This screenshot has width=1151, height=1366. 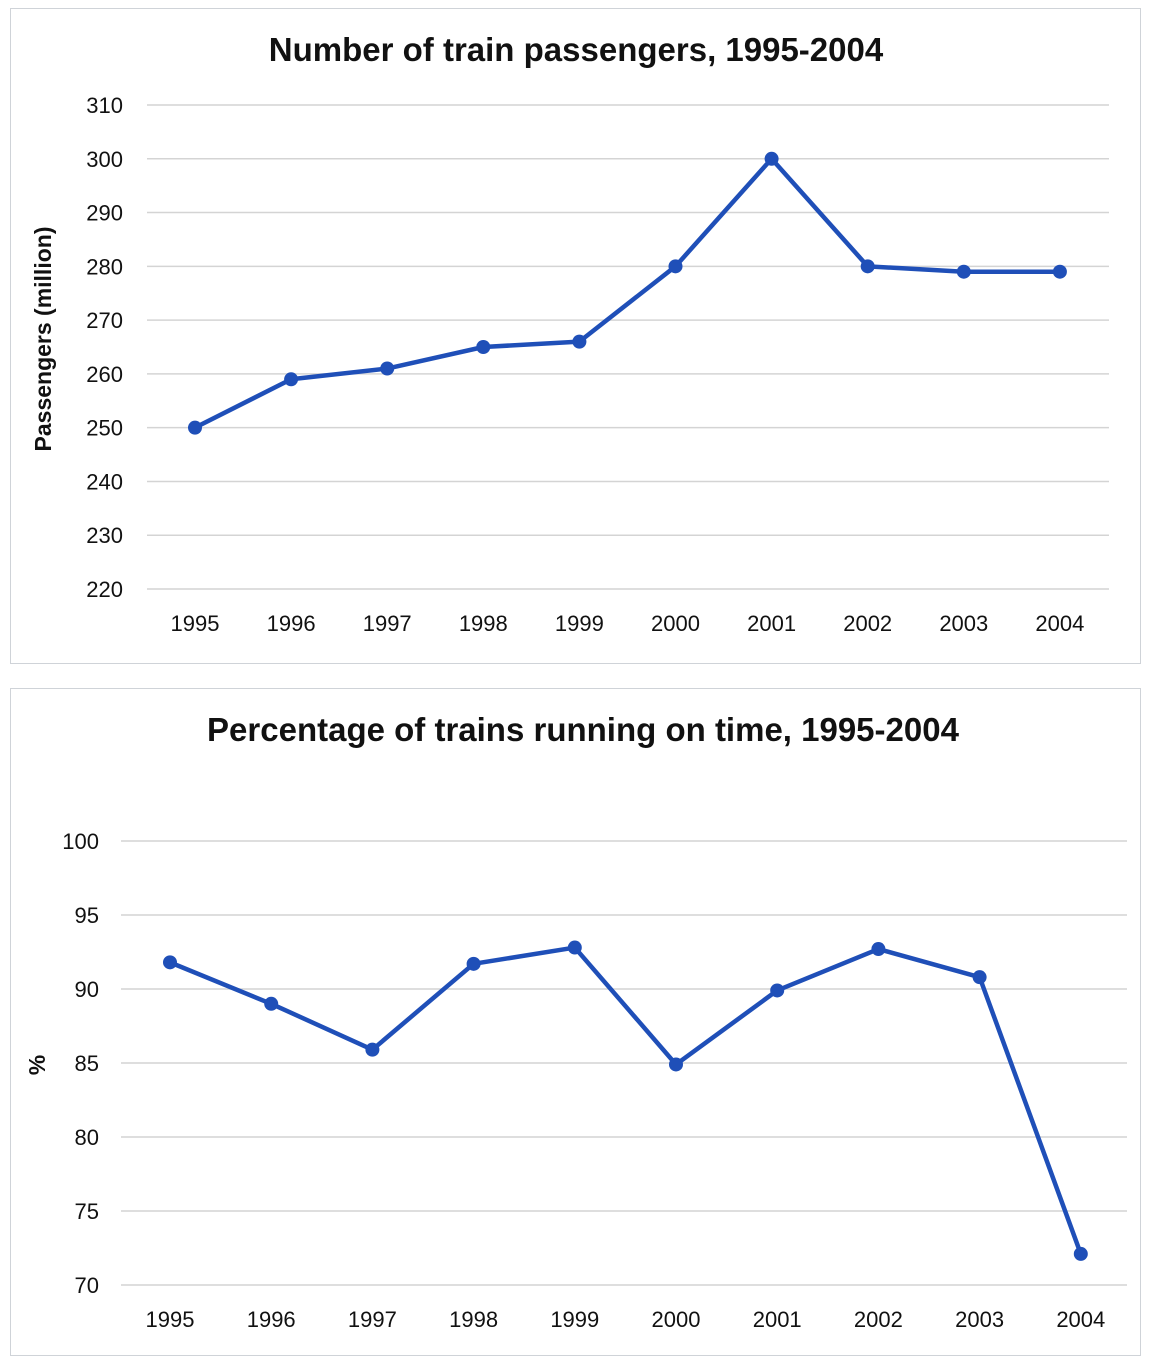 What do you see at coordinates (87, 1063) in the screenshot?
I see `y-tick-label: 85` at bounding box center [87, 1063].